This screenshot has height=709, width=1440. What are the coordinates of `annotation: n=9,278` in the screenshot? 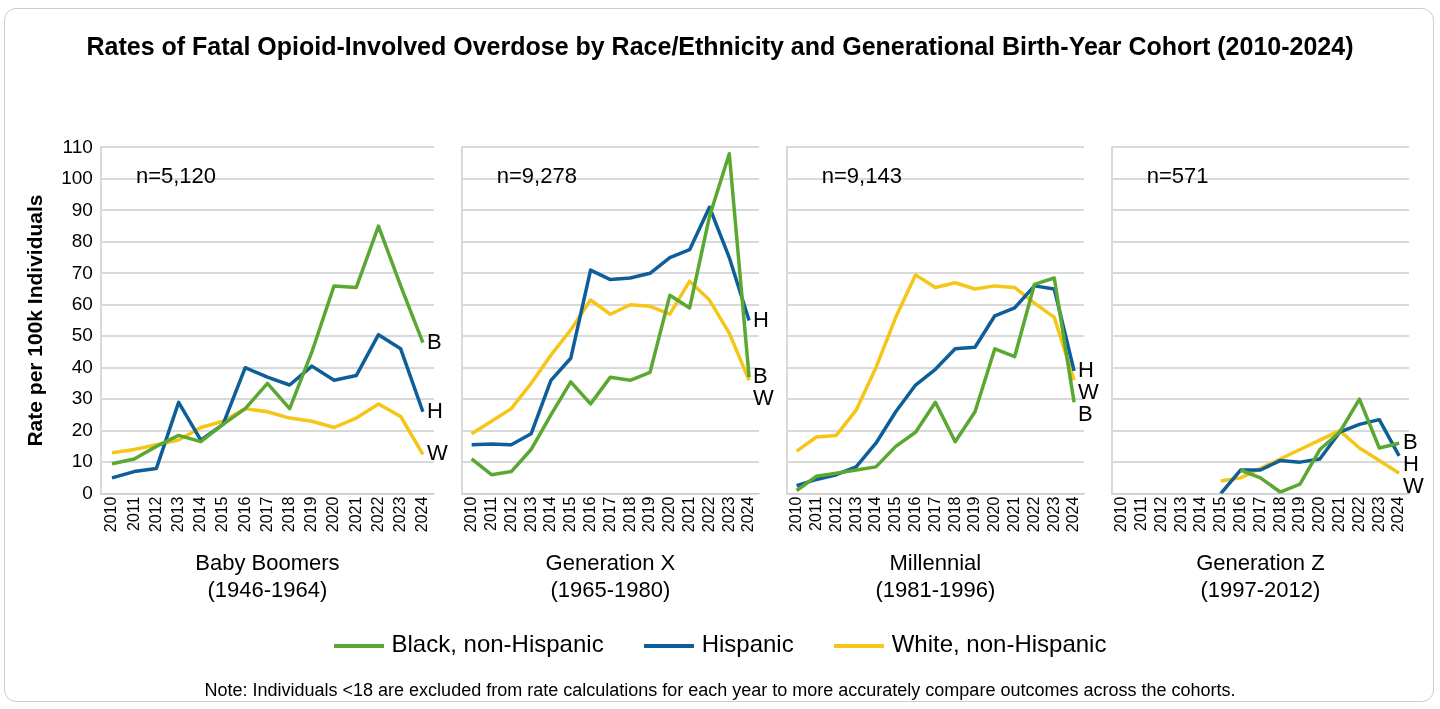 It's located at (536, 176).